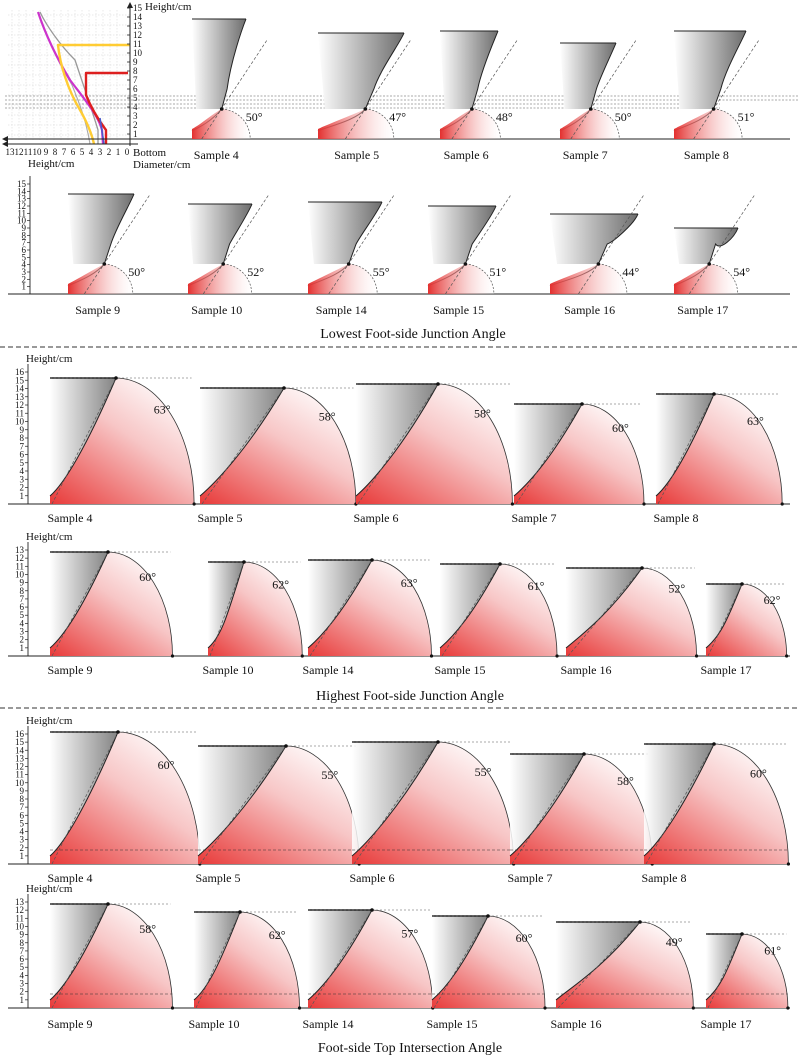  I want to click on sample-profile: 55° Sample 6, so click(433, 812).